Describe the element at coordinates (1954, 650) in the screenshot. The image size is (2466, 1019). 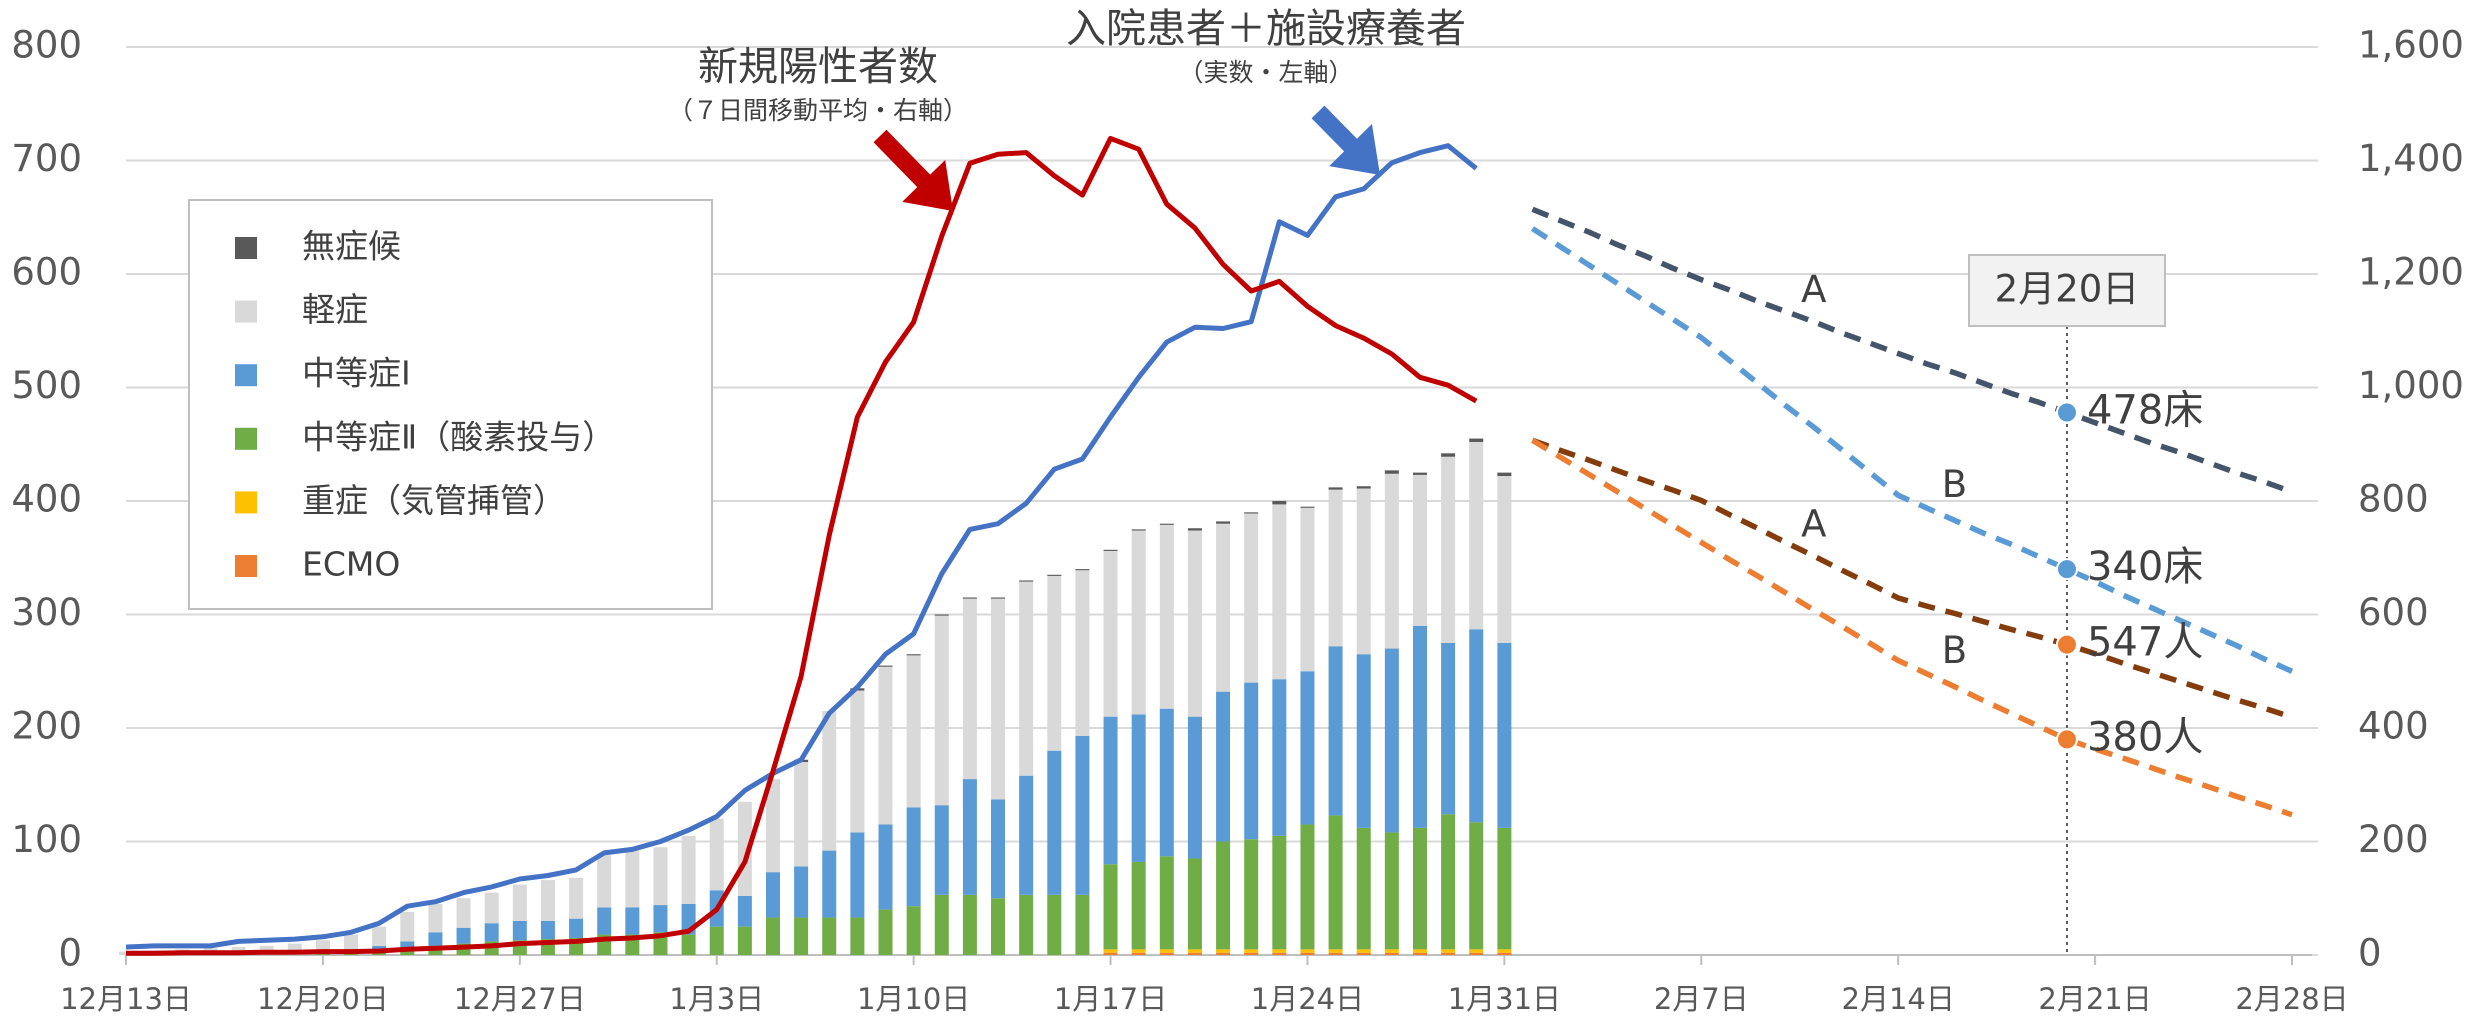
I see `series-label: B` at that location.